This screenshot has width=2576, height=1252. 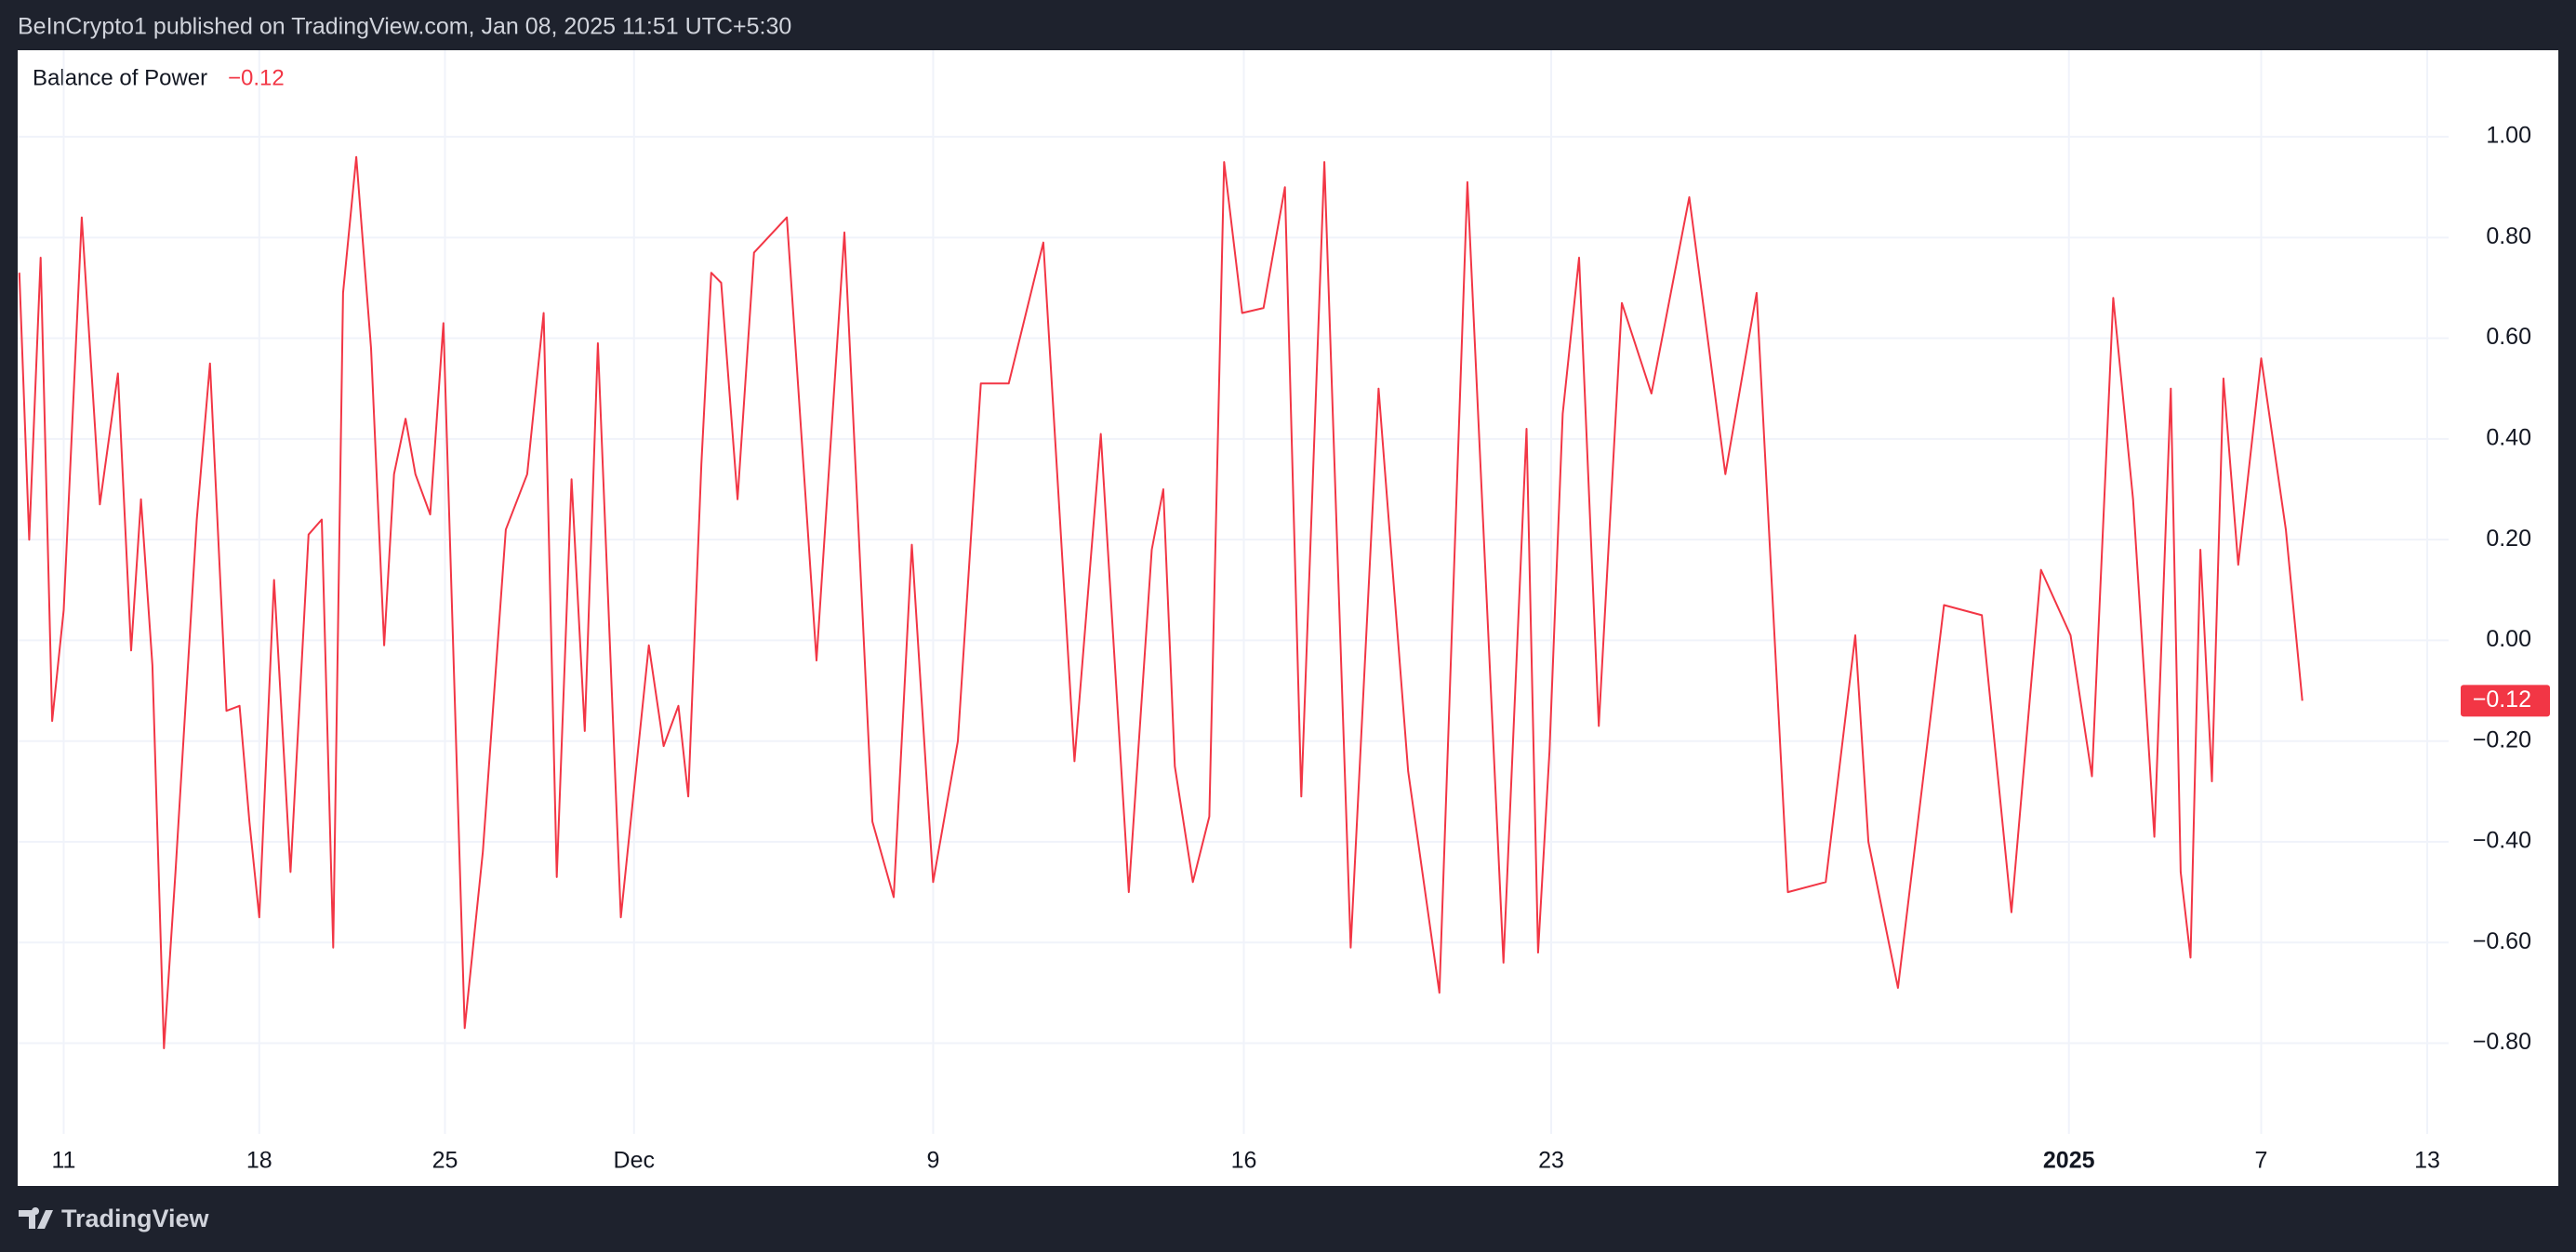 What do you see at coordinates (2502, 841) in the screenshot?
I see `y-tick-label: −0.40` at bounding box center [2502, 841].